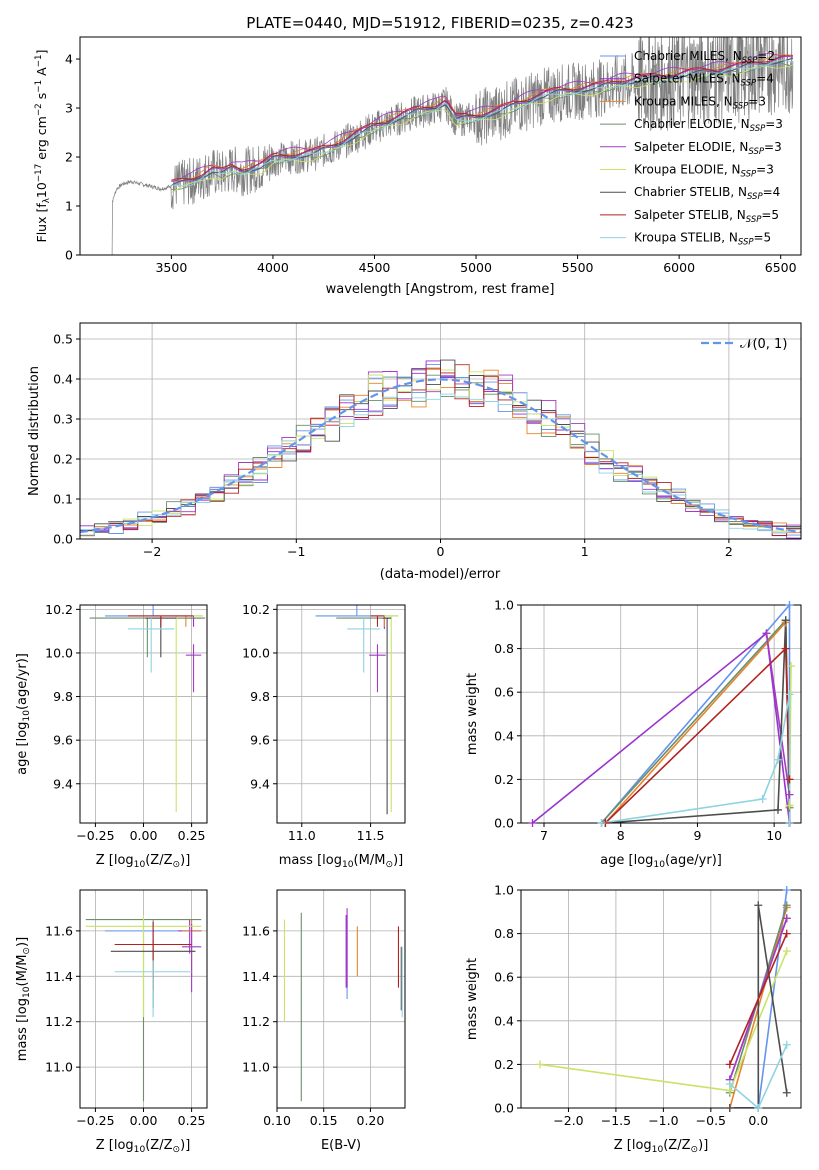  I want to click on x-tick-label: −0.25, so click(95, 835).